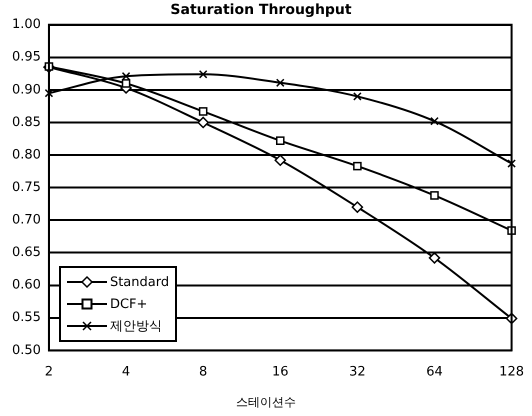  What do you see at coordinates (26, 220) in the screenshot?
I see `y-tick-label: 0.70` at bounding box center [26, 220].